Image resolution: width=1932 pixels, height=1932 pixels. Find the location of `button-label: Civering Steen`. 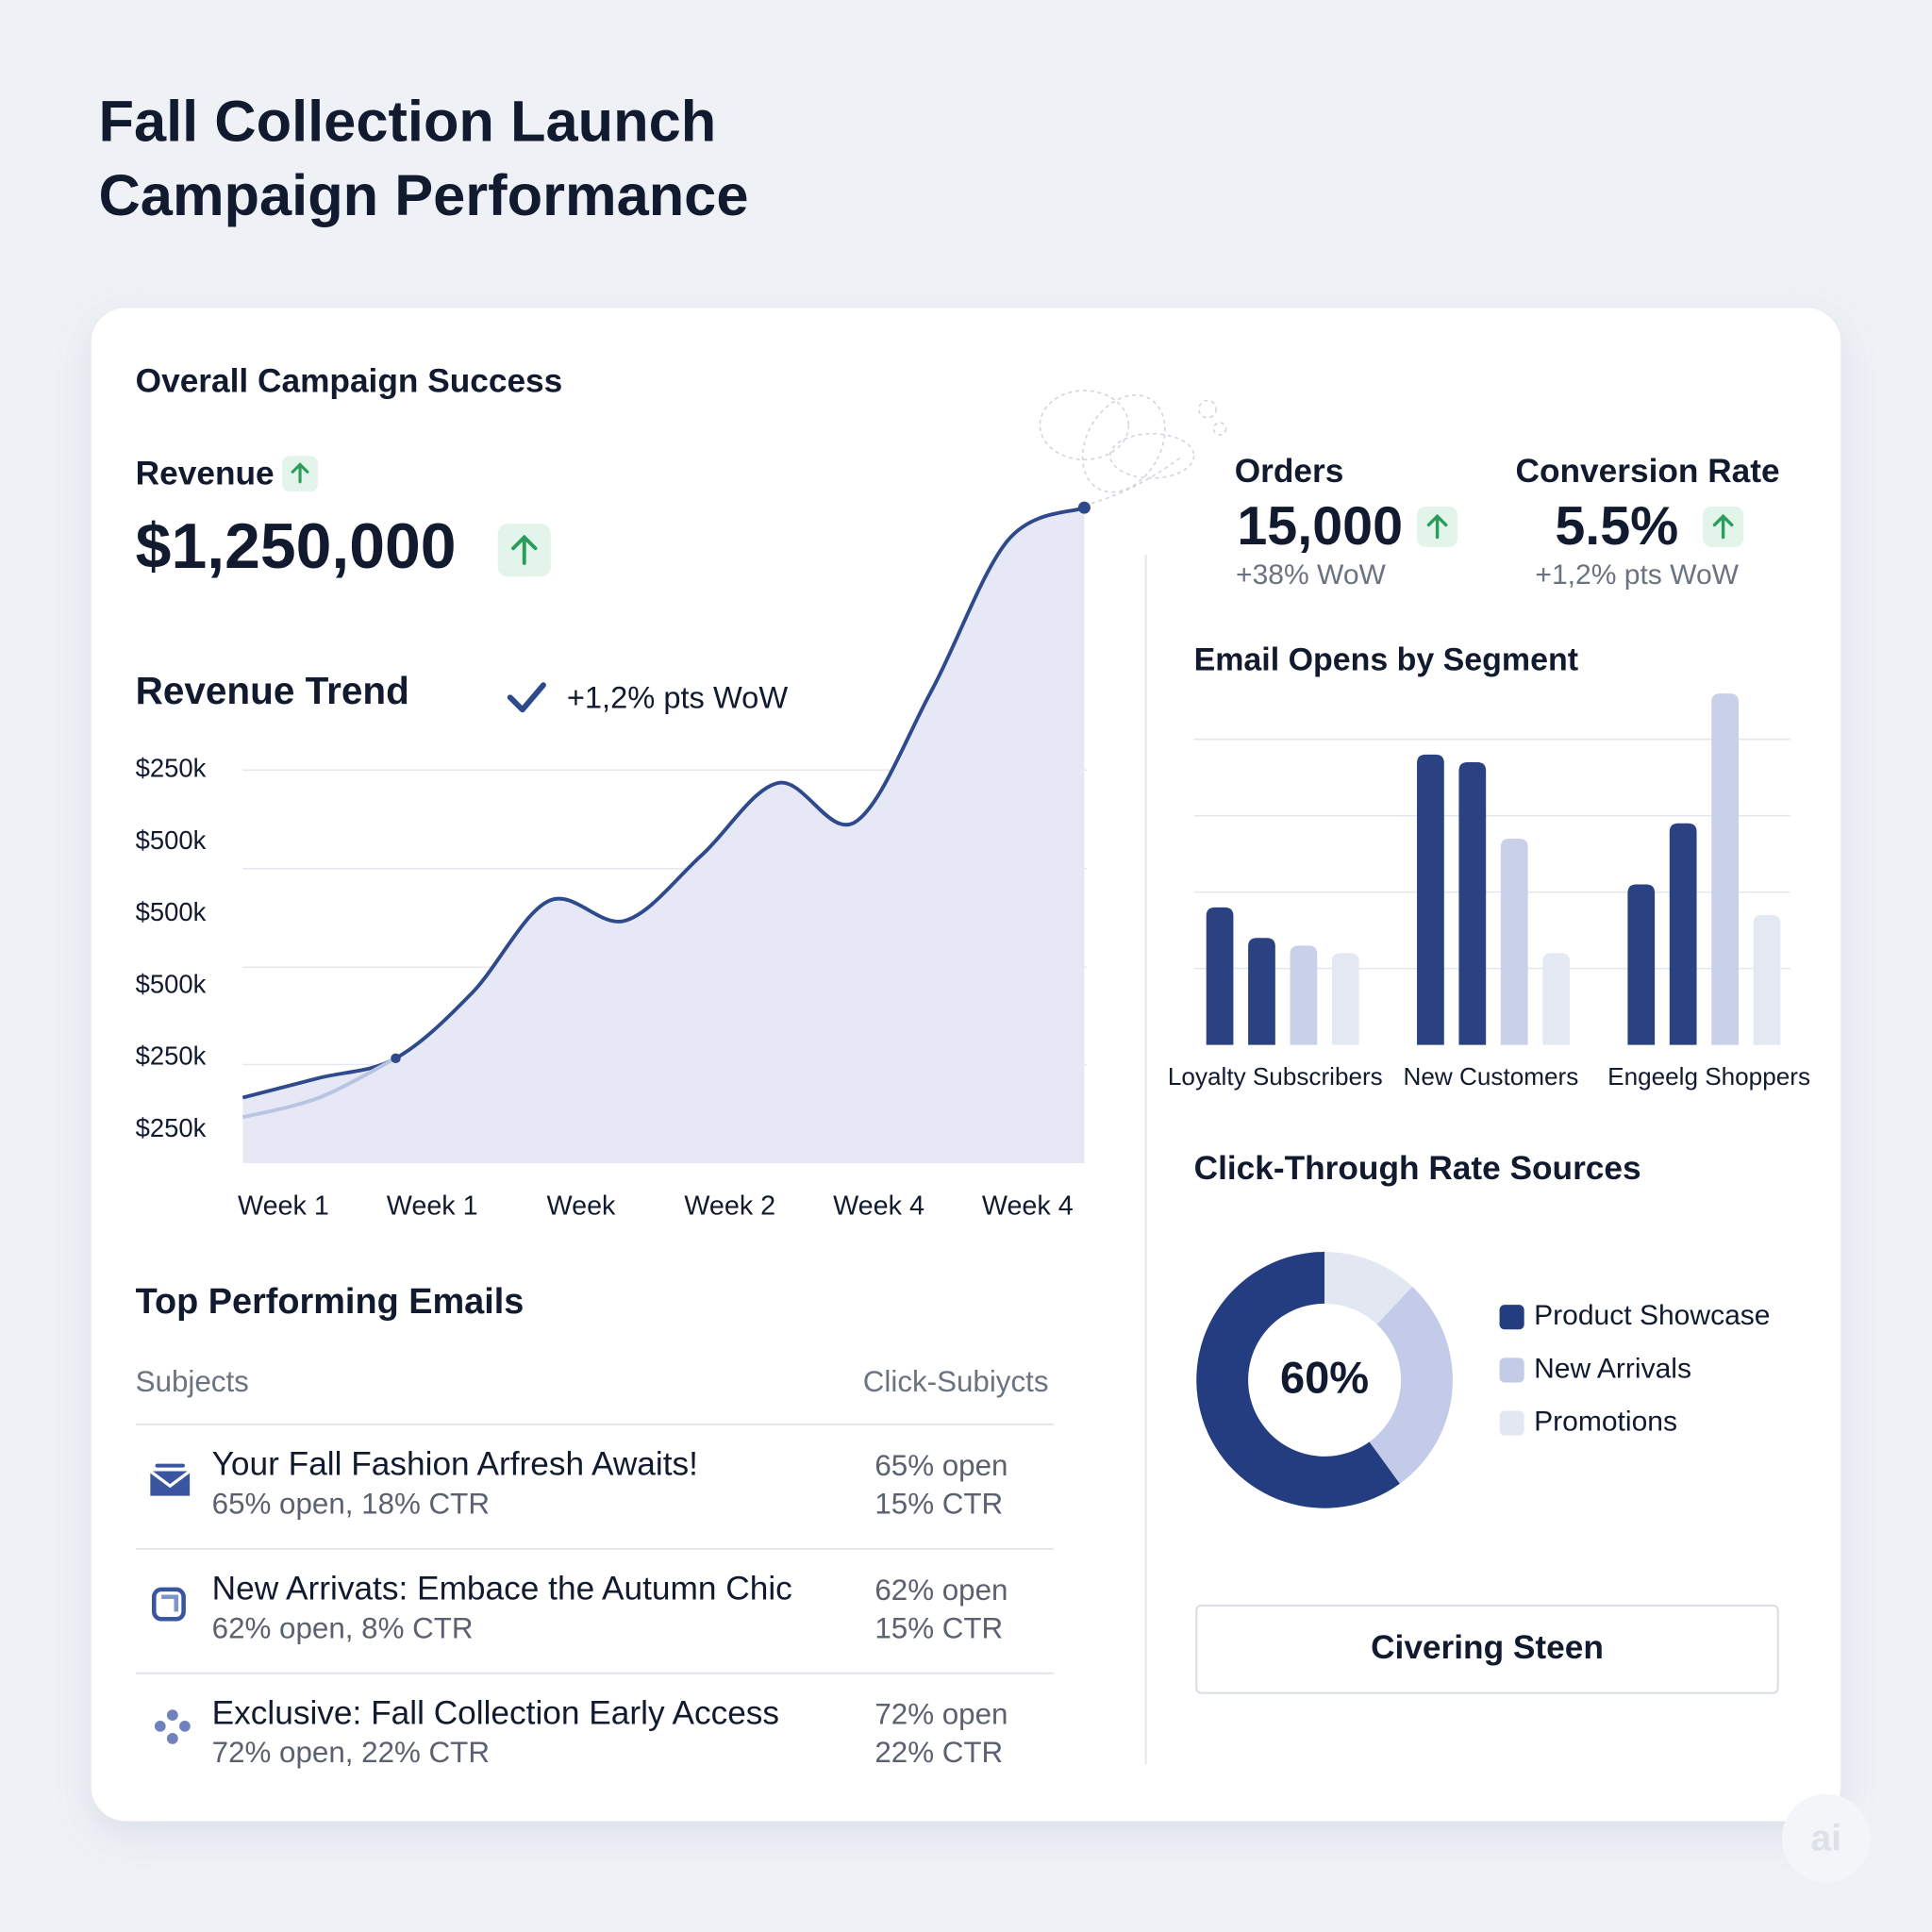

button-label: Civering Steen is located at coordinates (1488, 1648).